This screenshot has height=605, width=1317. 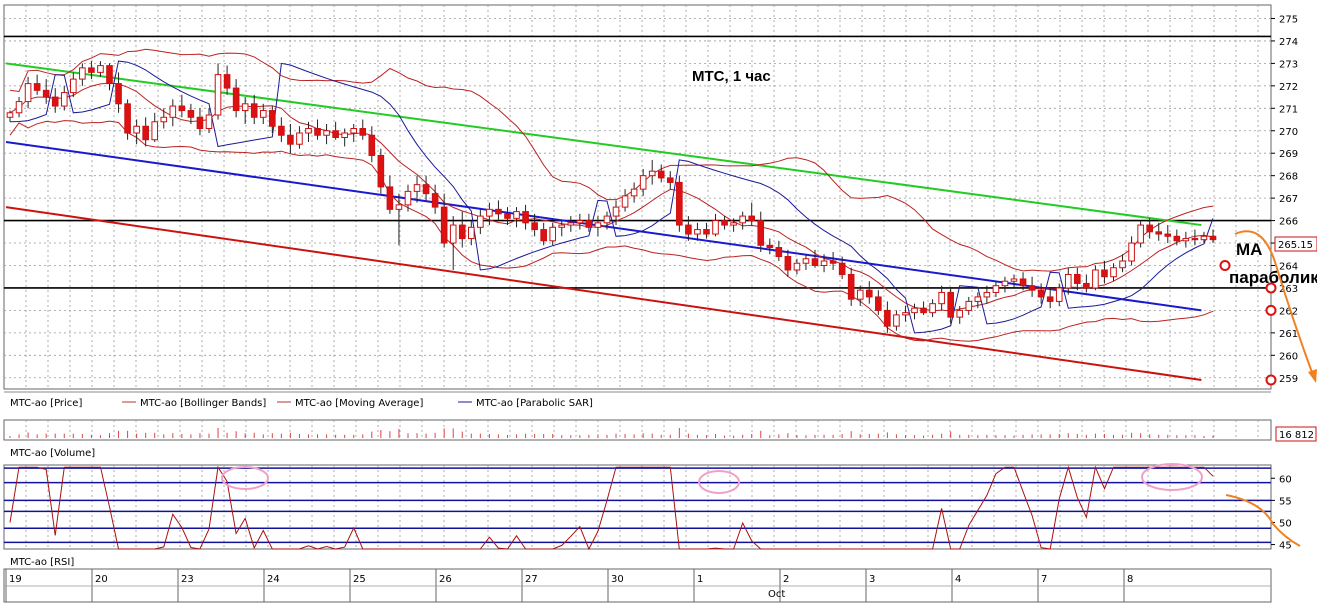 I want to click on x-axis: 19 20 23 24 25 26 27 30 1 2 3 4 7 8, so click(x=637, y=585).